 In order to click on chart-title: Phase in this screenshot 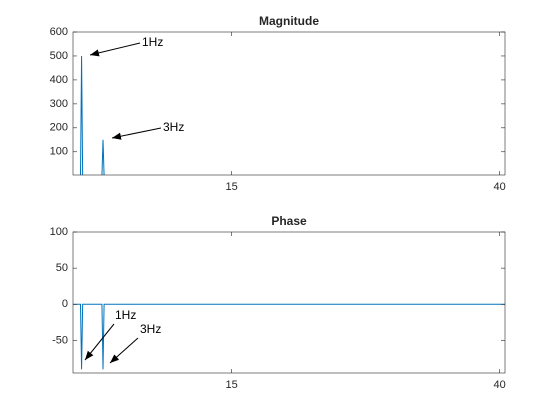, I will do `click(289, 221)`.